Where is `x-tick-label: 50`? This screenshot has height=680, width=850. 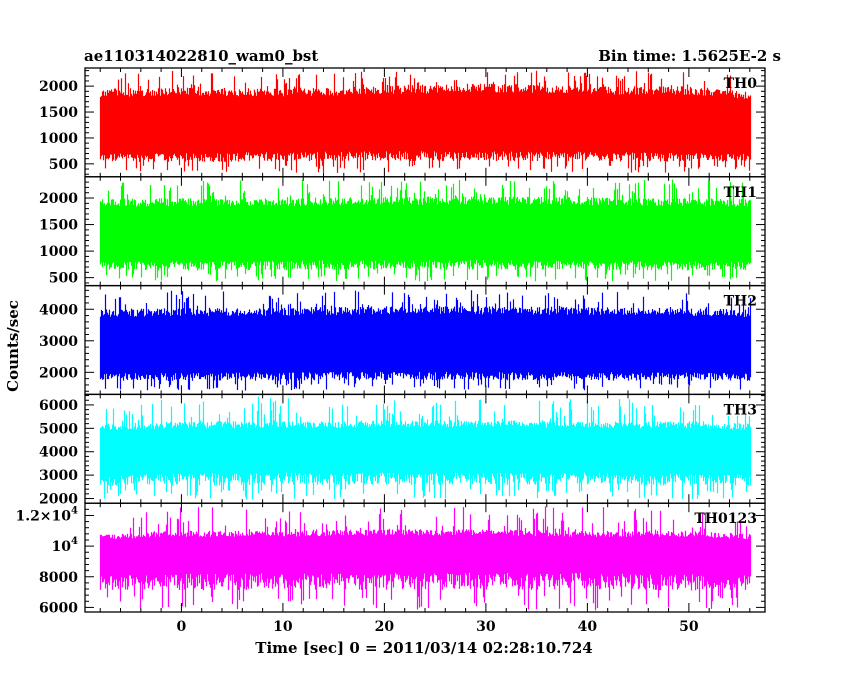
x-tick-label: 50 is located at coordinates (689, 627).